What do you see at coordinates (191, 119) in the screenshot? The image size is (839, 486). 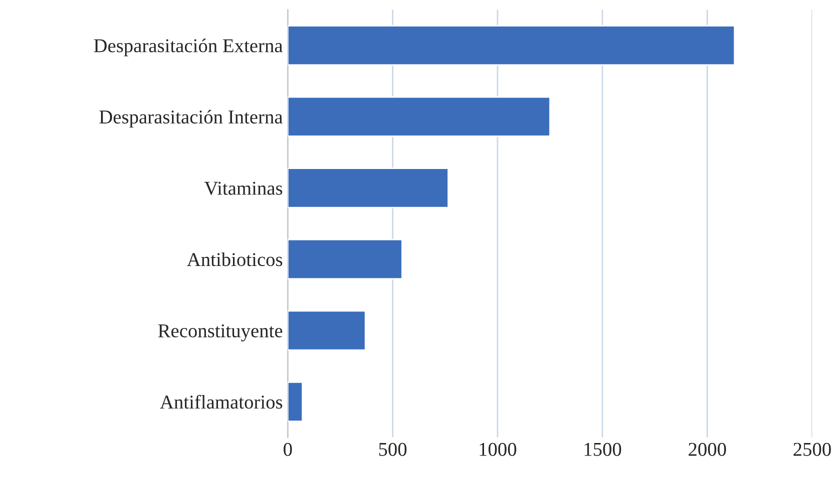 I see `y-tick-label: Desparasitación Interna` at bounding box center [191, 119].